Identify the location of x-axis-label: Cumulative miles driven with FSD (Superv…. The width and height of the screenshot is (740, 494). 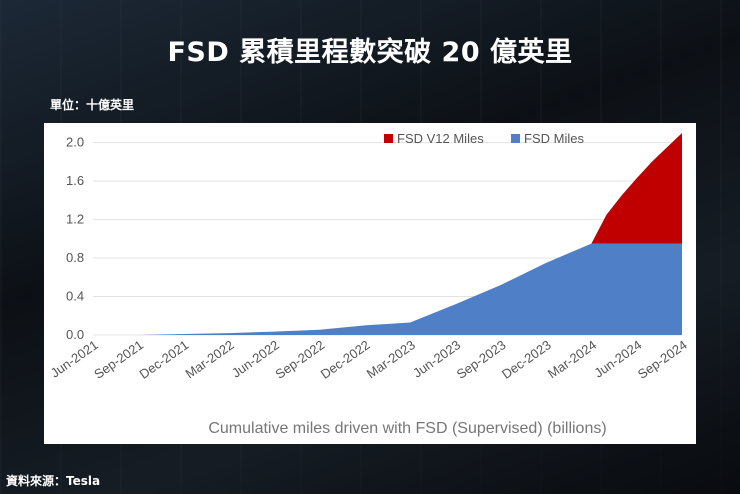
(407, 428).